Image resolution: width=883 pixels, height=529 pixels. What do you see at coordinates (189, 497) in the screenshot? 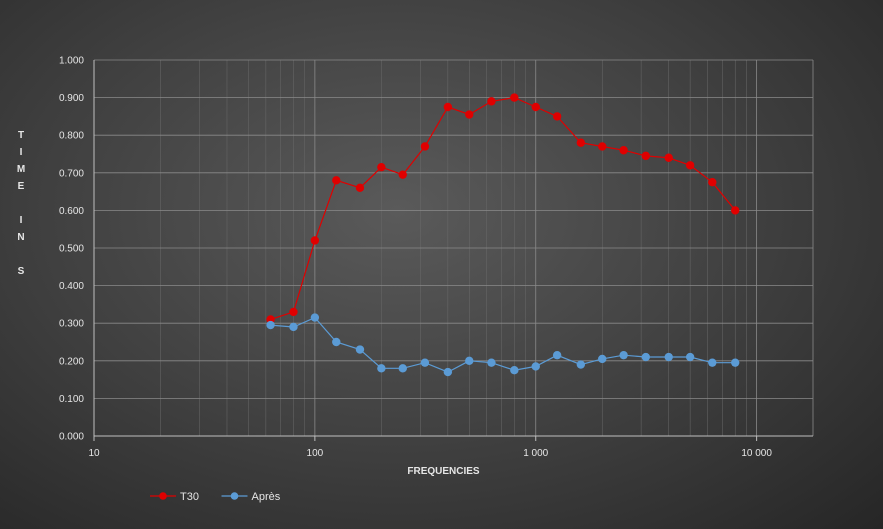
I see `legend-label: T30` at bounding box center [189, 497].